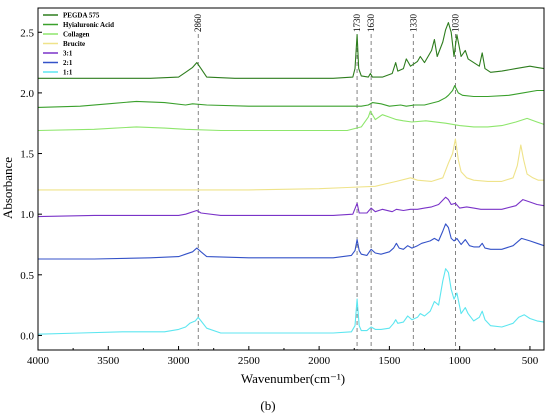 This screenshot has height=418, width=550. I want to click on x-tick-label: 1000, so click(460, 361).